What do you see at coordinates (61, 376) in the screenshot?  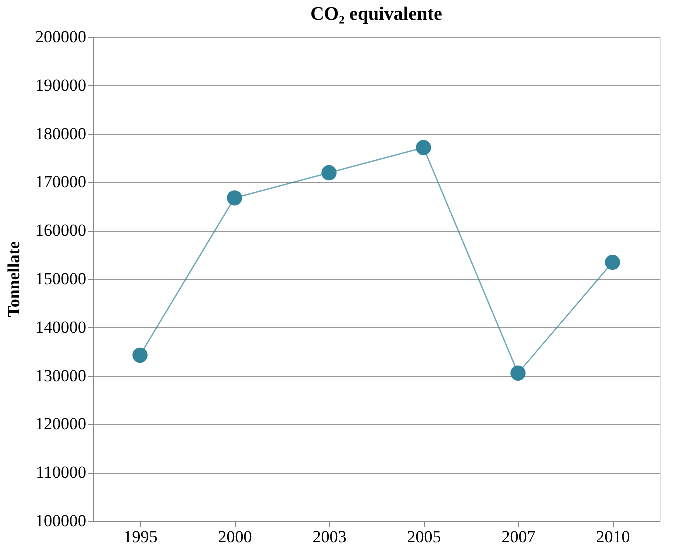 I see `y-tick-label: 130000` at bounding box center [61, 376].